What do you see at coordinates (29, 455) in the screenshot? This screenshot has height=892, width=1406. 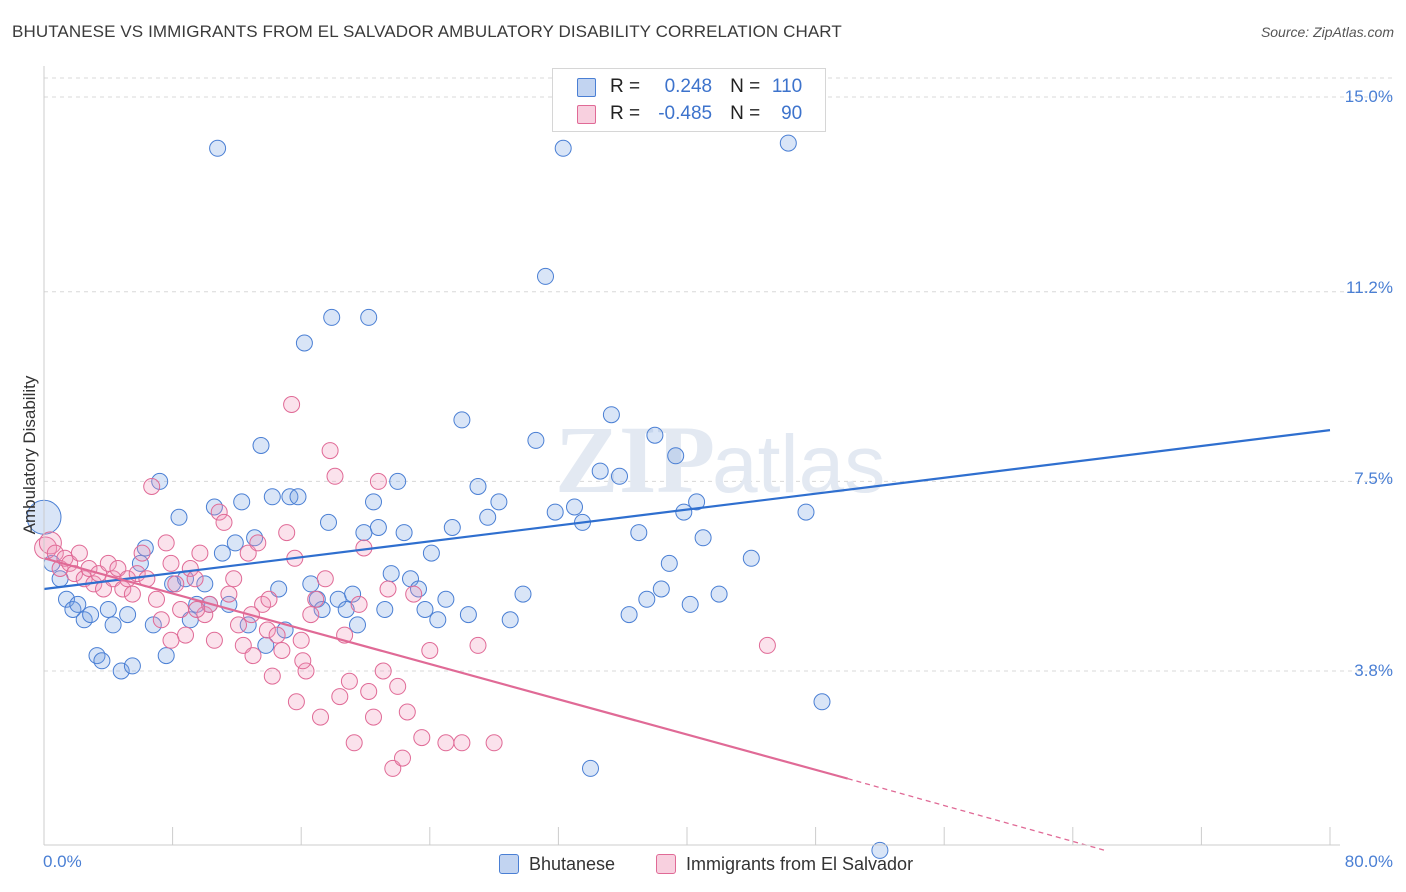 I see `y-axis-label: Ambulatory Disability` at bounding box center [29, 455].